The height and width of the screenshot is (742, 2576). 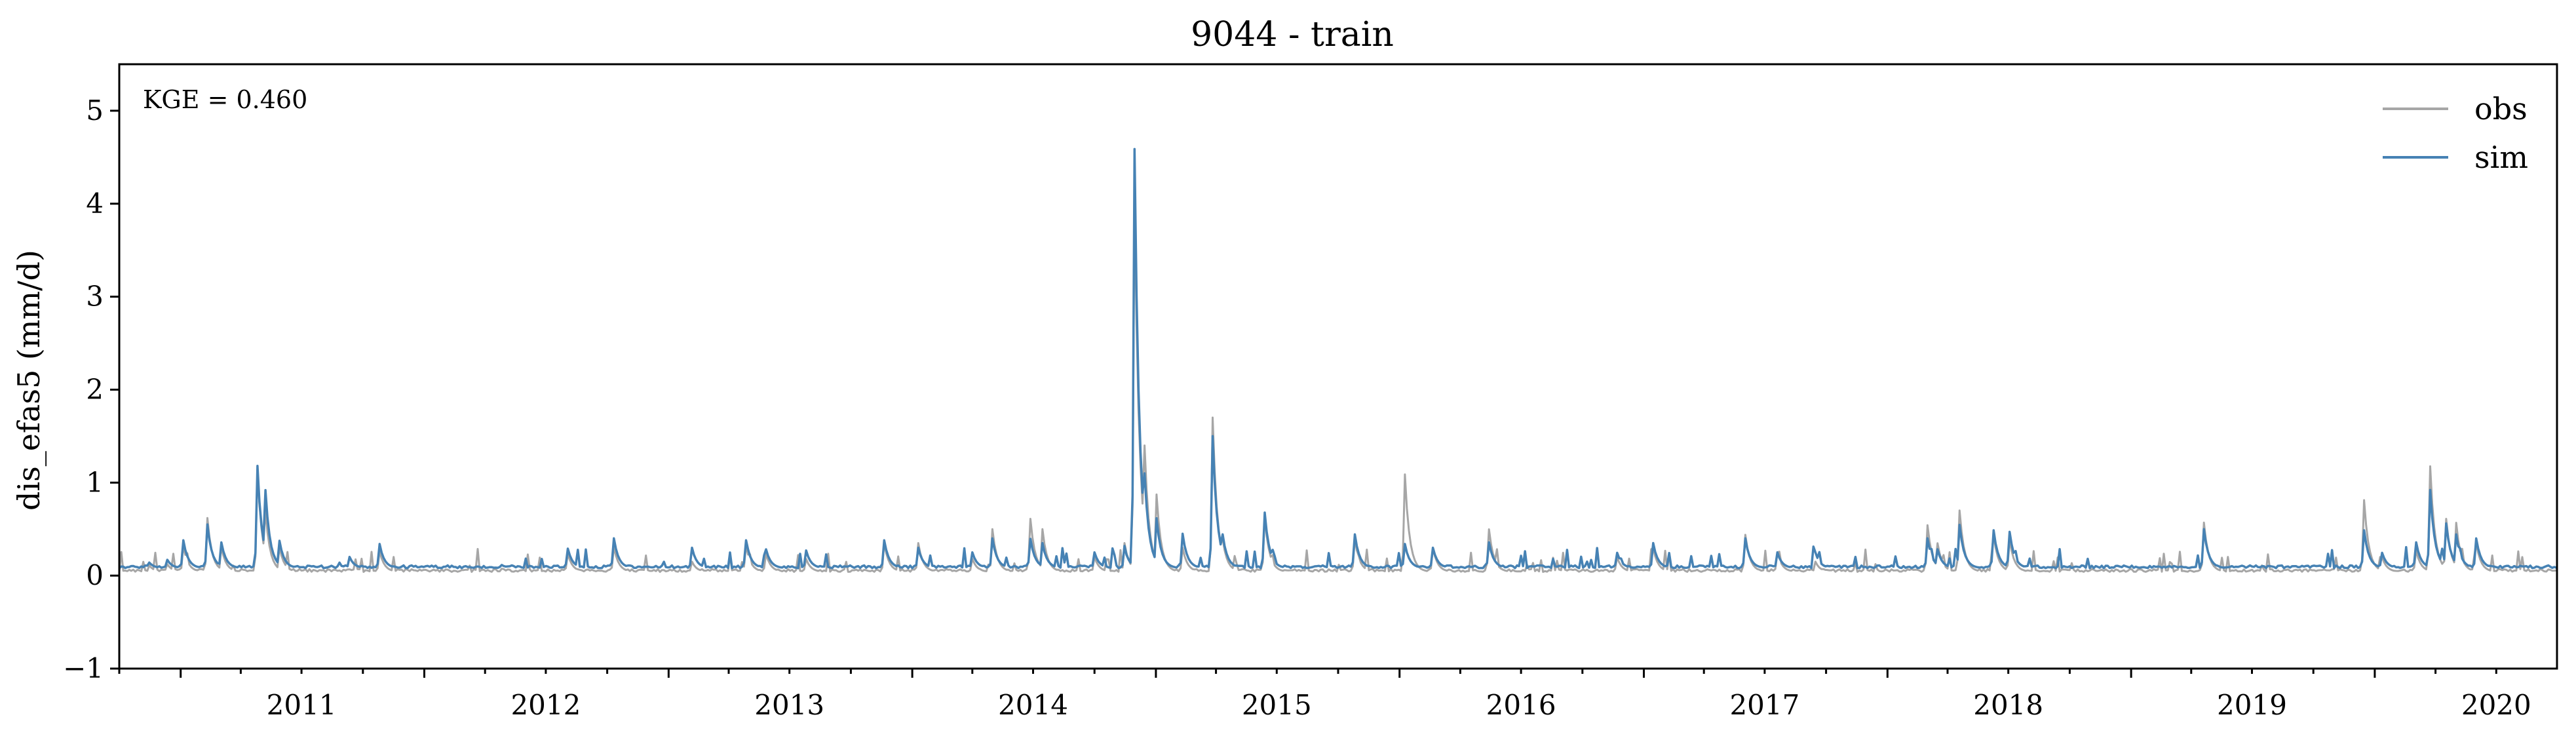 What do you see at coordinates (1521, 705) in the screenshot?
I see `x-tick-label: 2016` at bounding box center [1521, 705].